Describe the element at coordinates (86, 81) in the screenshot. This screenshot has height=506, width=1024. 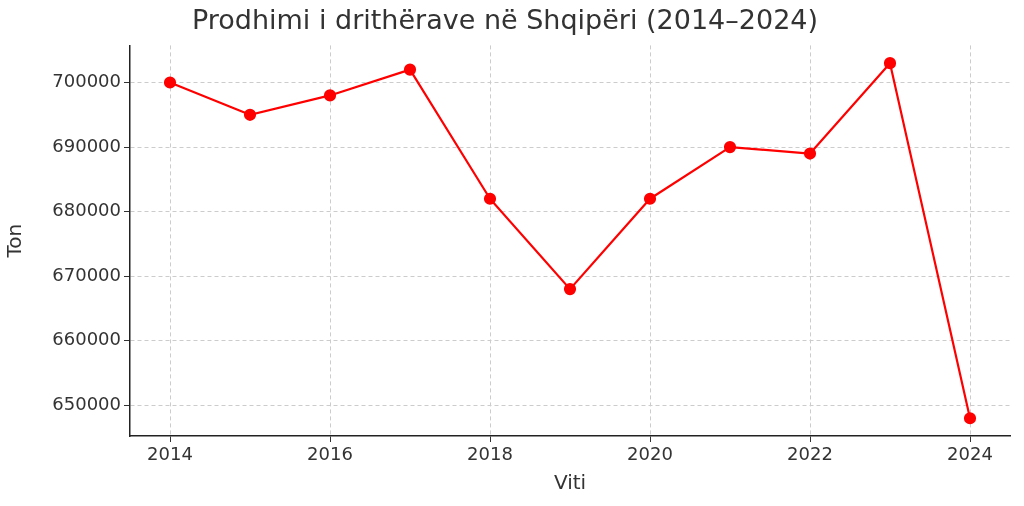
I see `y-tick-label: 700000` at that location.